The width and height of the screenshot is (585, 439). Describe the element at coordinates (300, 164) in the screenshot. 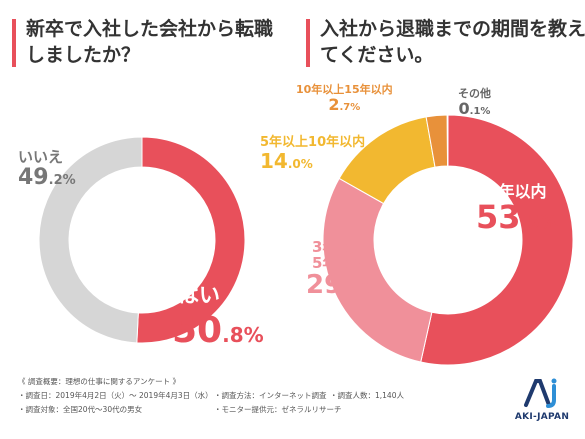

I see `label-5to10y-dec: .0%` at that location.